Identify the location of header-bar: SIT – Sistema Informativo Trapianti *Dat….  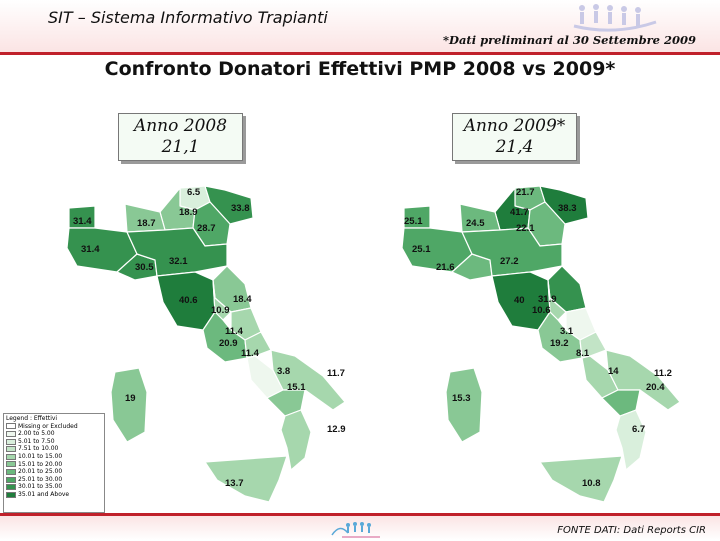
(360, 27).